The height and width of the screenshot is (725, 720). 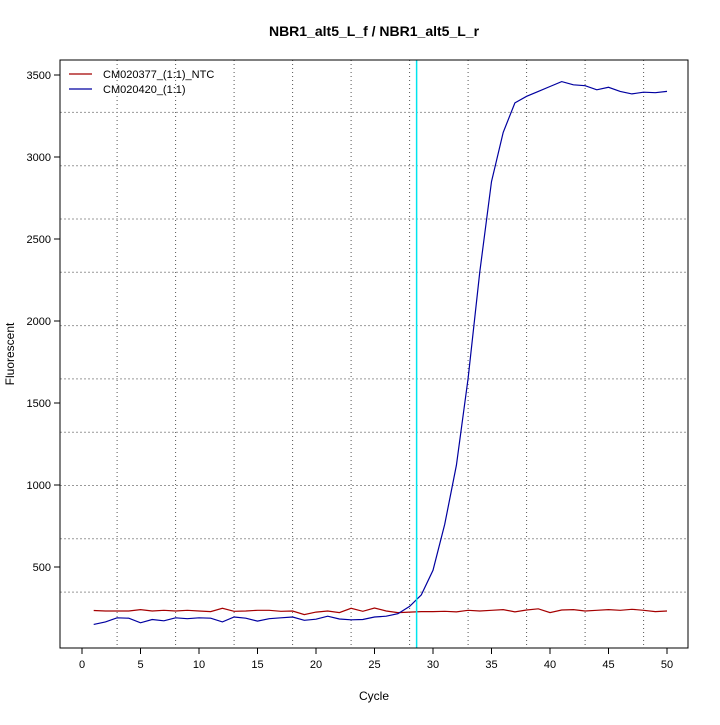 I want to click on x-tick-label: 15, so click(x=257, y=665).